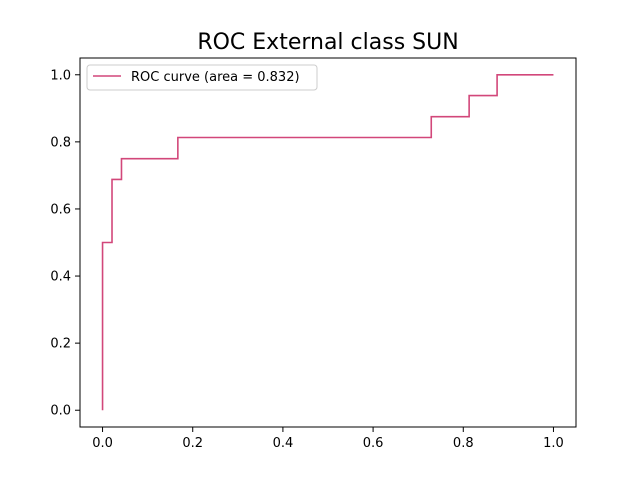 The image size is (640, 480). Describe the element at coordinates (328, 439) in the screenshot. I see `x-axis-ticks: 0.0 0.2 0.4 0.6 0.8 1.0` at that location.